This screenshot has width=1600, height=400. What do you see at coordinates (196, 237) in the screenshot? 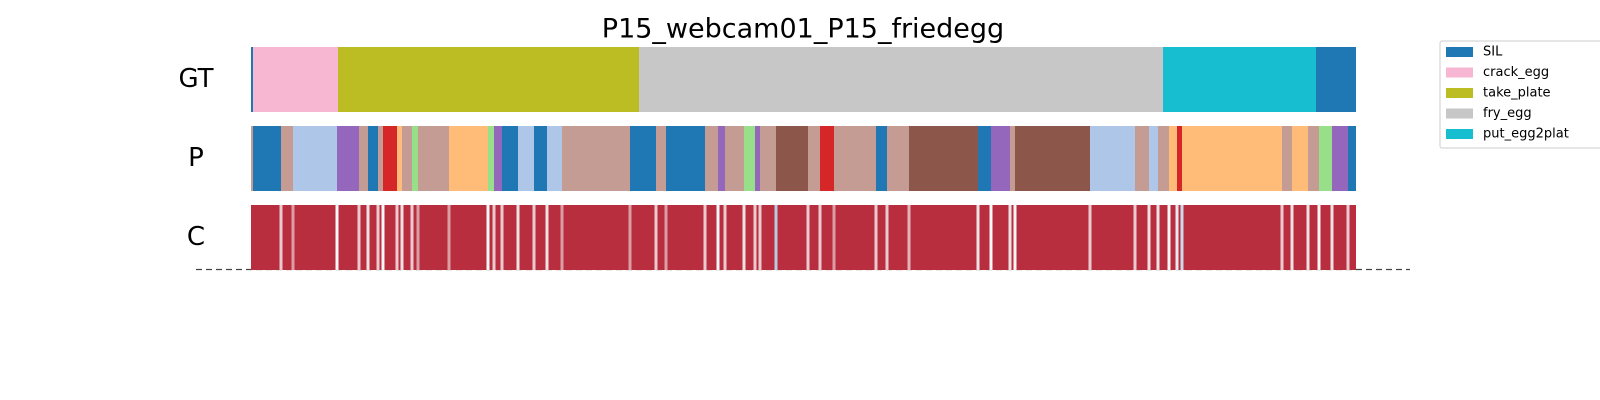
I see `row-label: C` at bounding box center [196, 237].